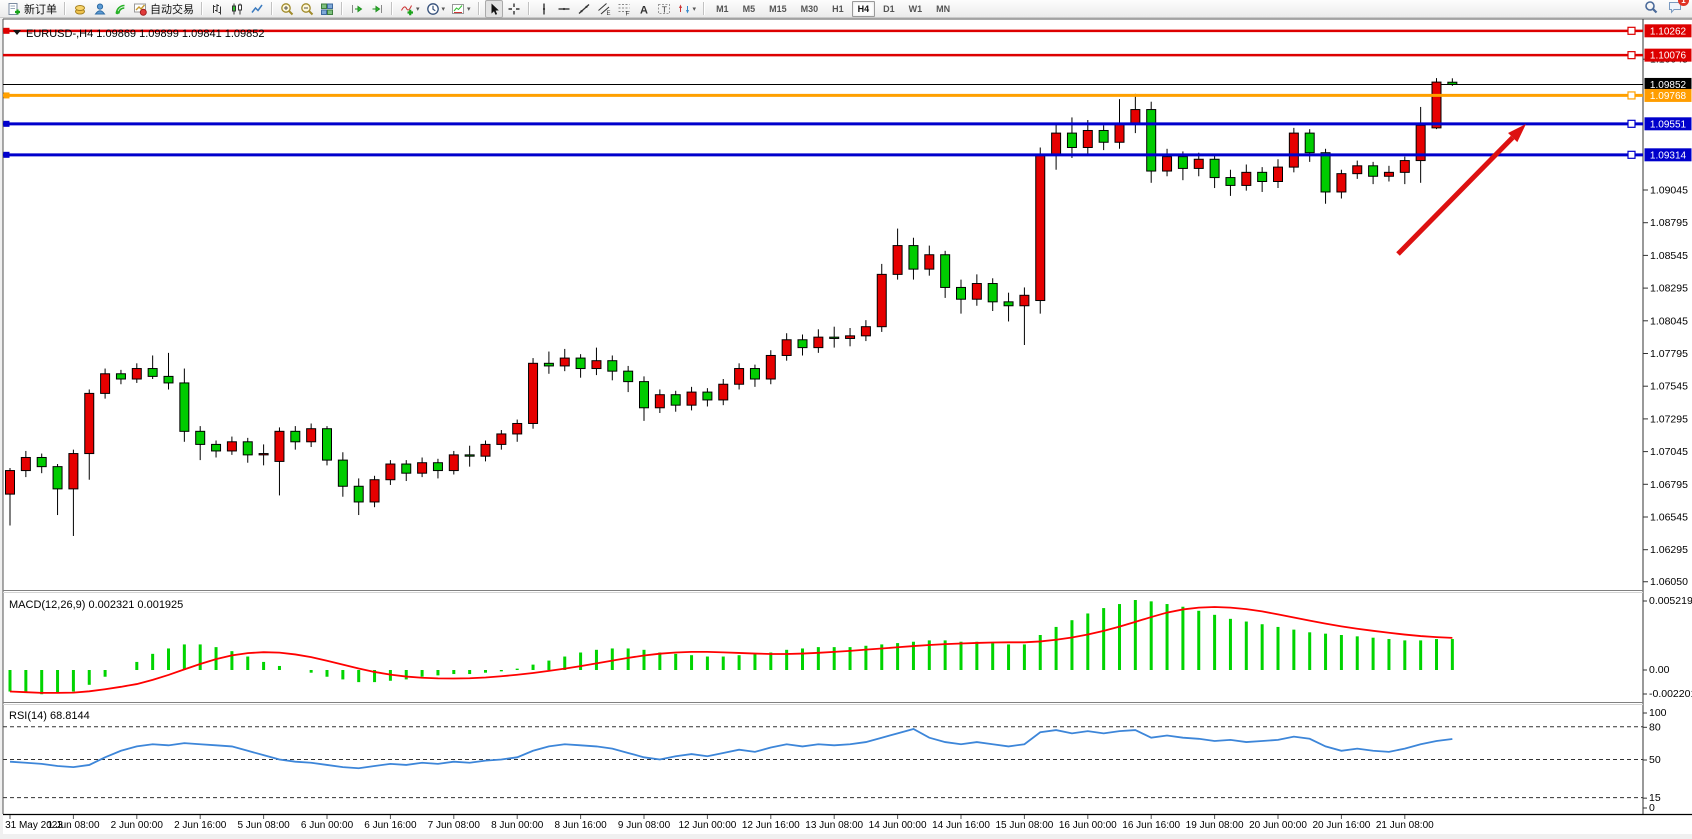  I want to click on toolbar-indicators-button: ▾, so click(410, 9).